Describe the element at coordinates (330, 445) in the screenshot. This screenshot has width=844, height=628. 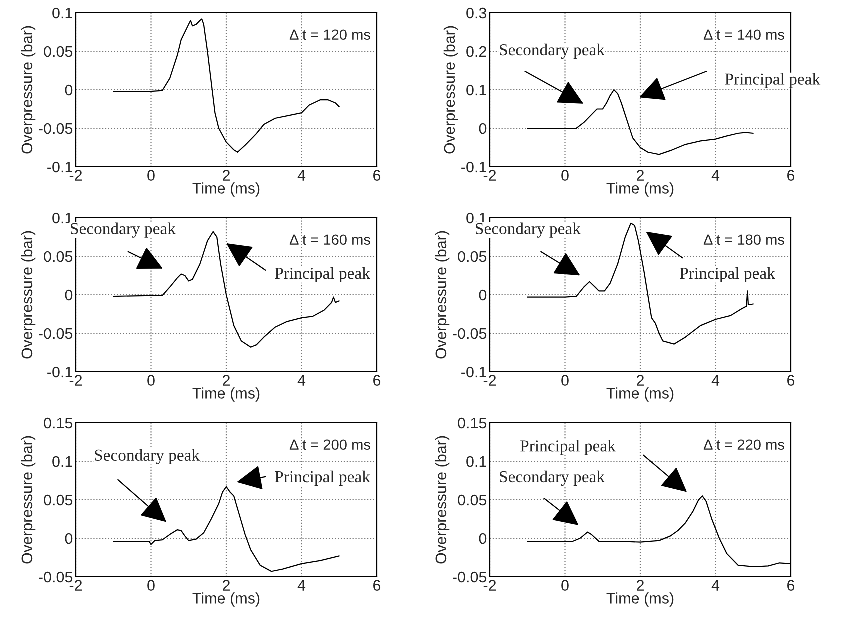
I see `annotation: Δ t = 200 ms` at that location.